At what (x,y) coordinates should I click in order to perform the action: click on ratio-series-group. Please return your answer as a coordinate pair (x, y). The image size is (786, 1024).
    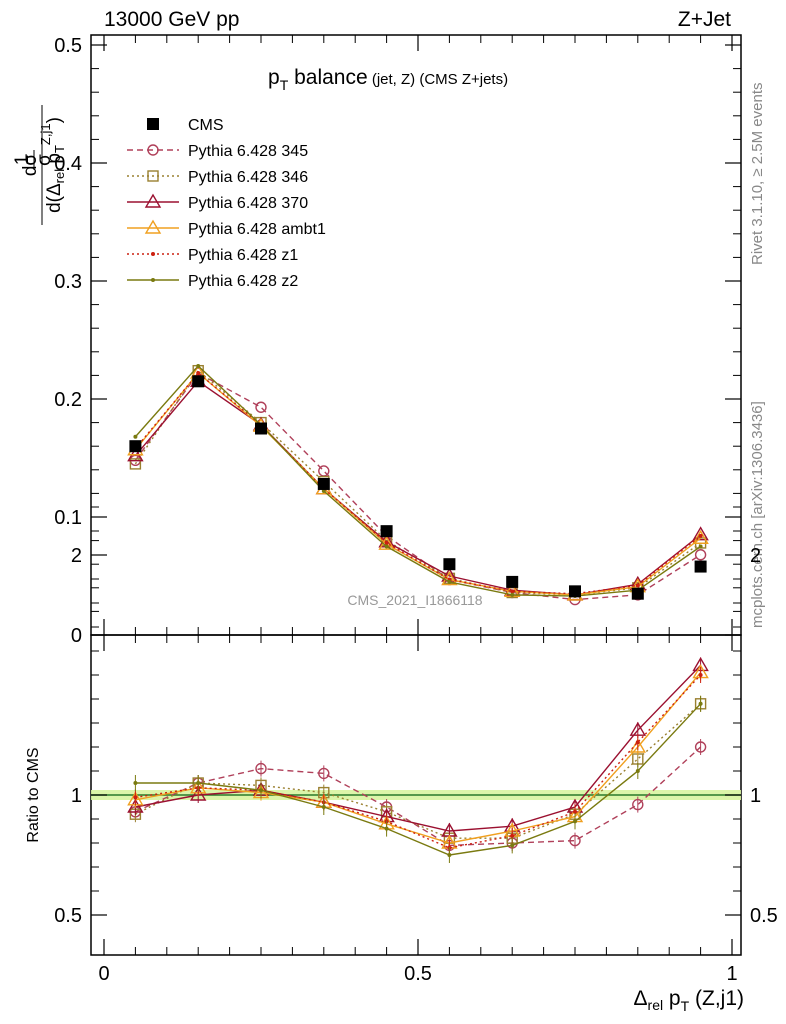
    Looking at the image, I should click on (418, 760).